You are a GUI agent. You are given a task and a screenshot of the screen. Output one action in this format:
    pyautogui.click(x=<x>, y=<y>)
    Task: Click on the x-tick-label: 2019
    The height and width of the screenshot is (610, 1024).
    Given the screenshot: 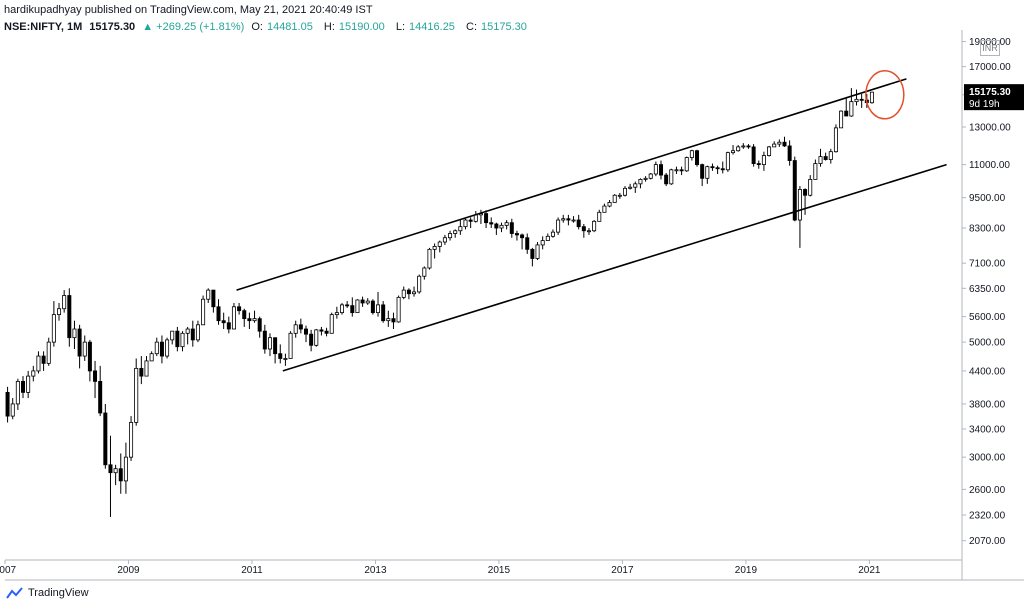 What is the action you would take?
    pyautogui.click(x=746, y=570)
    